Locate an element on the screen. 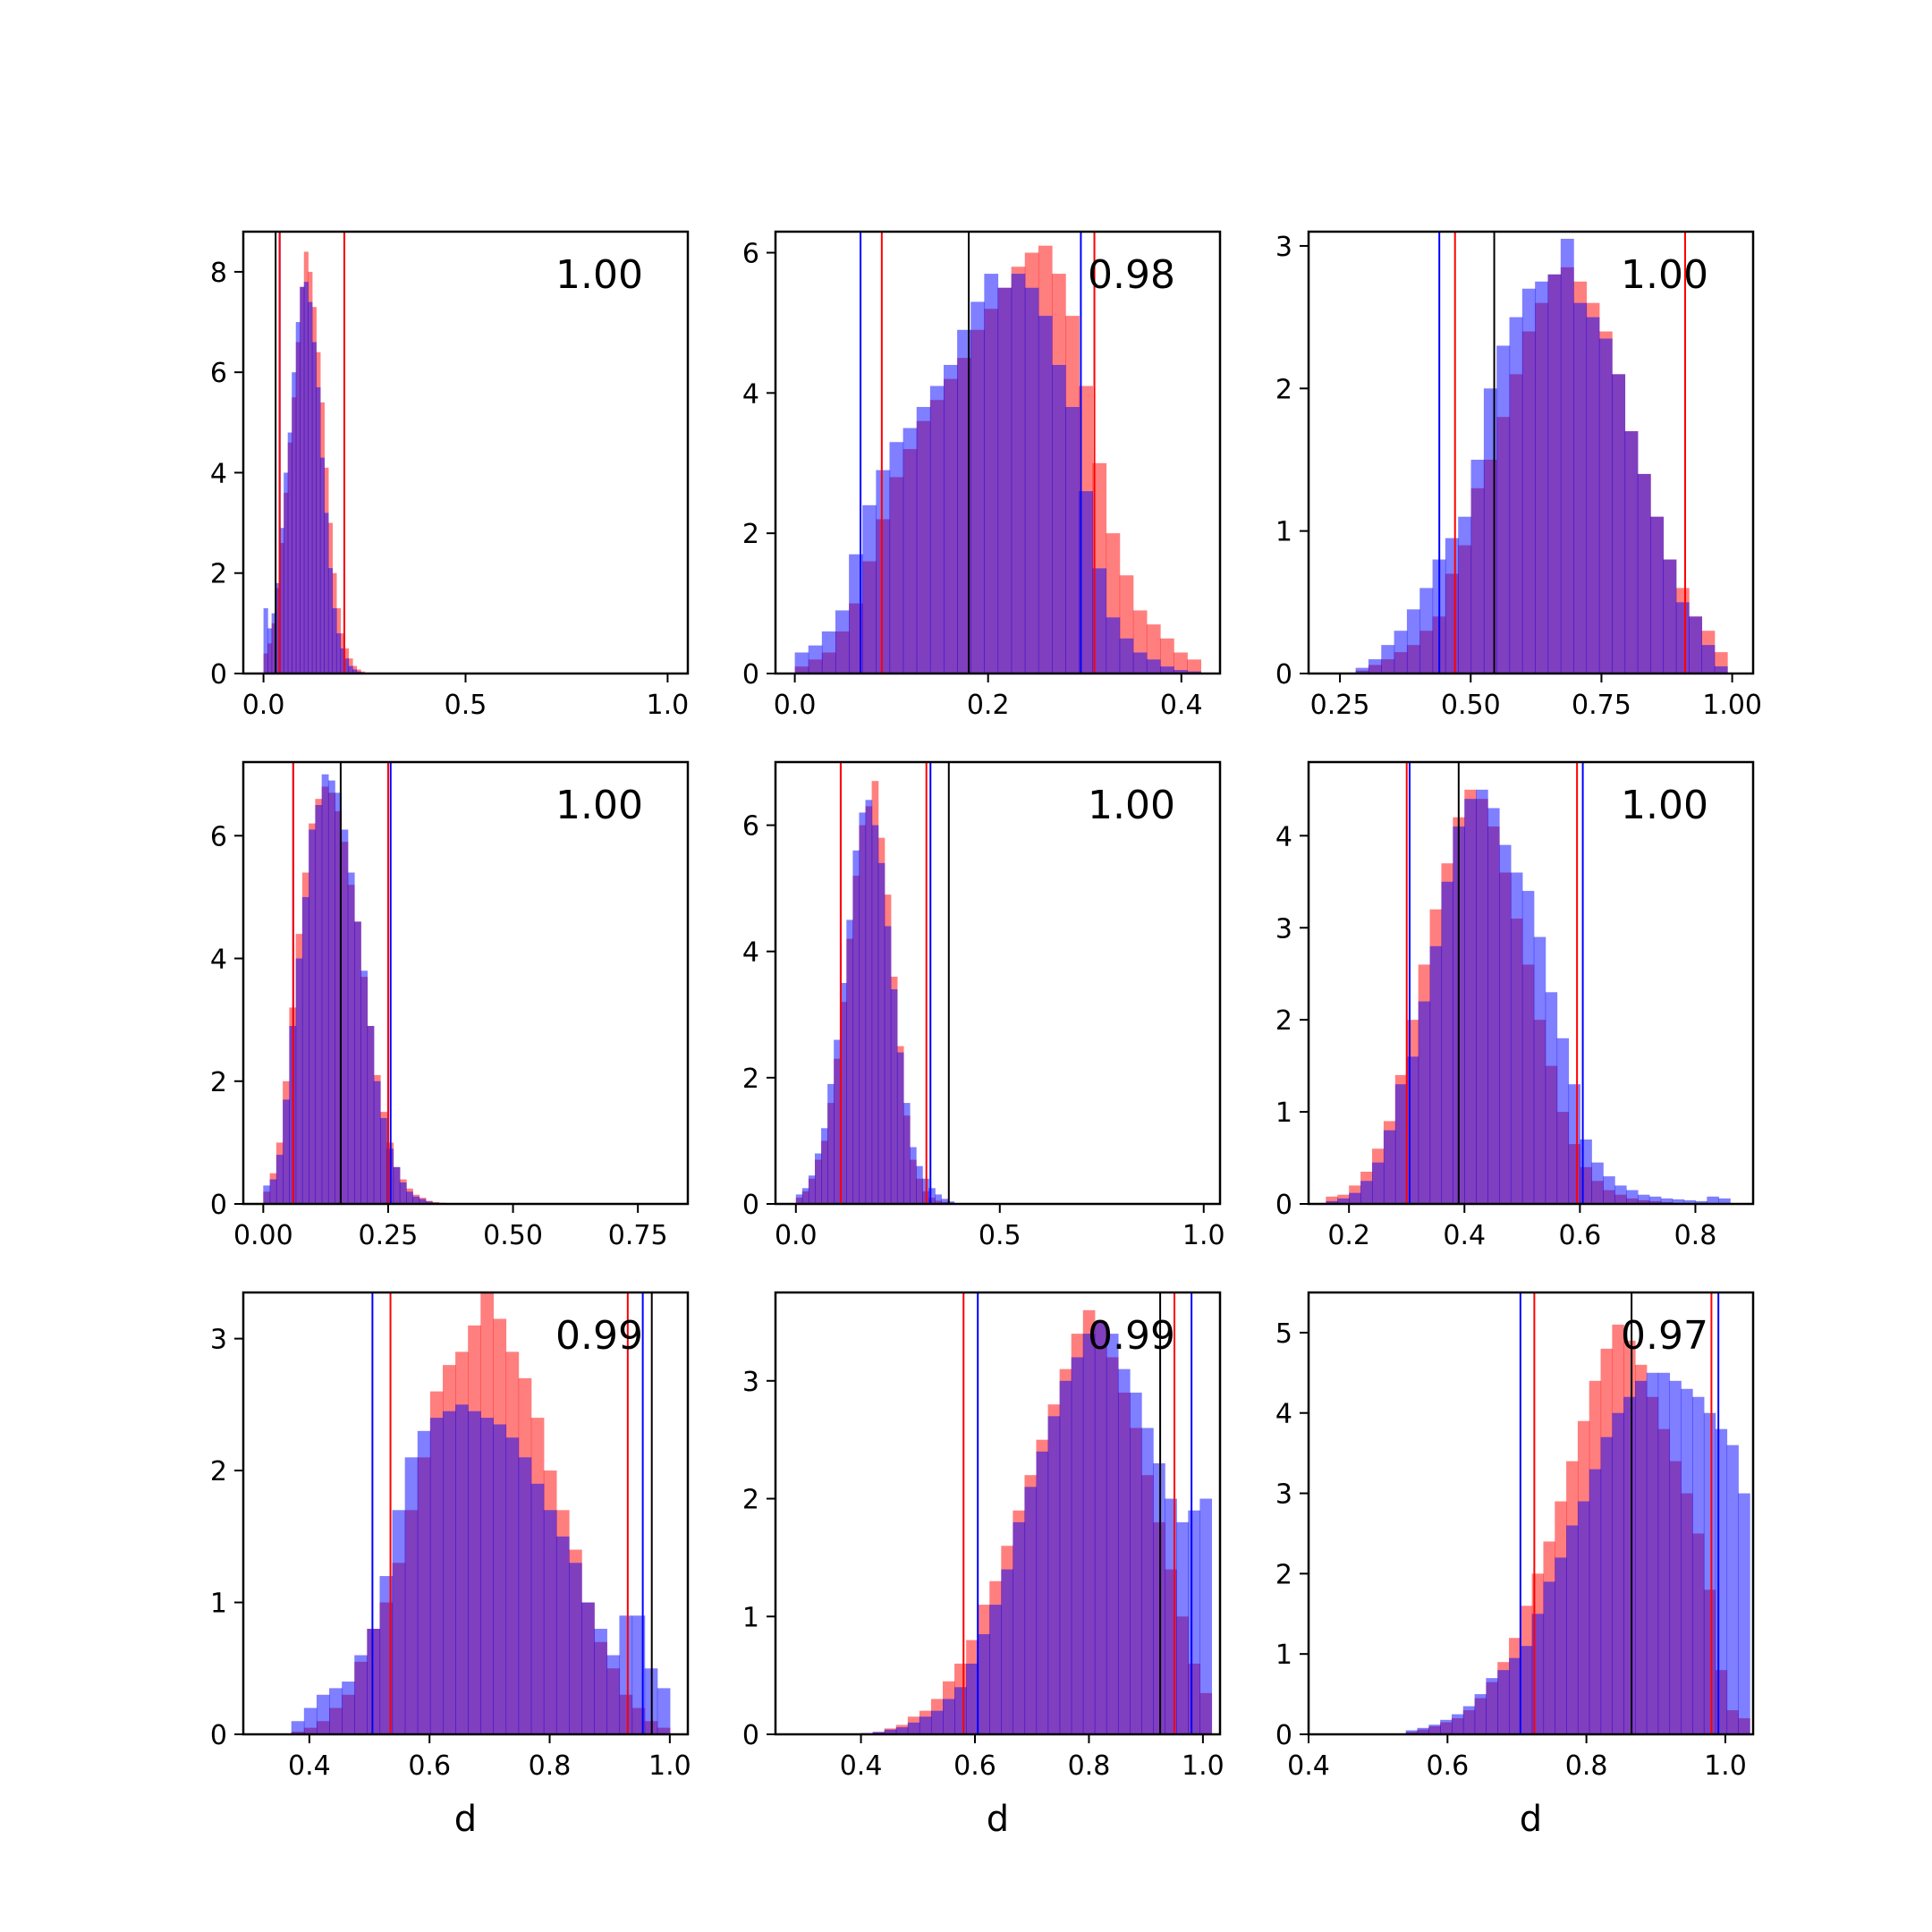 The width and height of the screenshot is (1932, 1932). x-axis-label: d is located at coordinates (1531, 1819).